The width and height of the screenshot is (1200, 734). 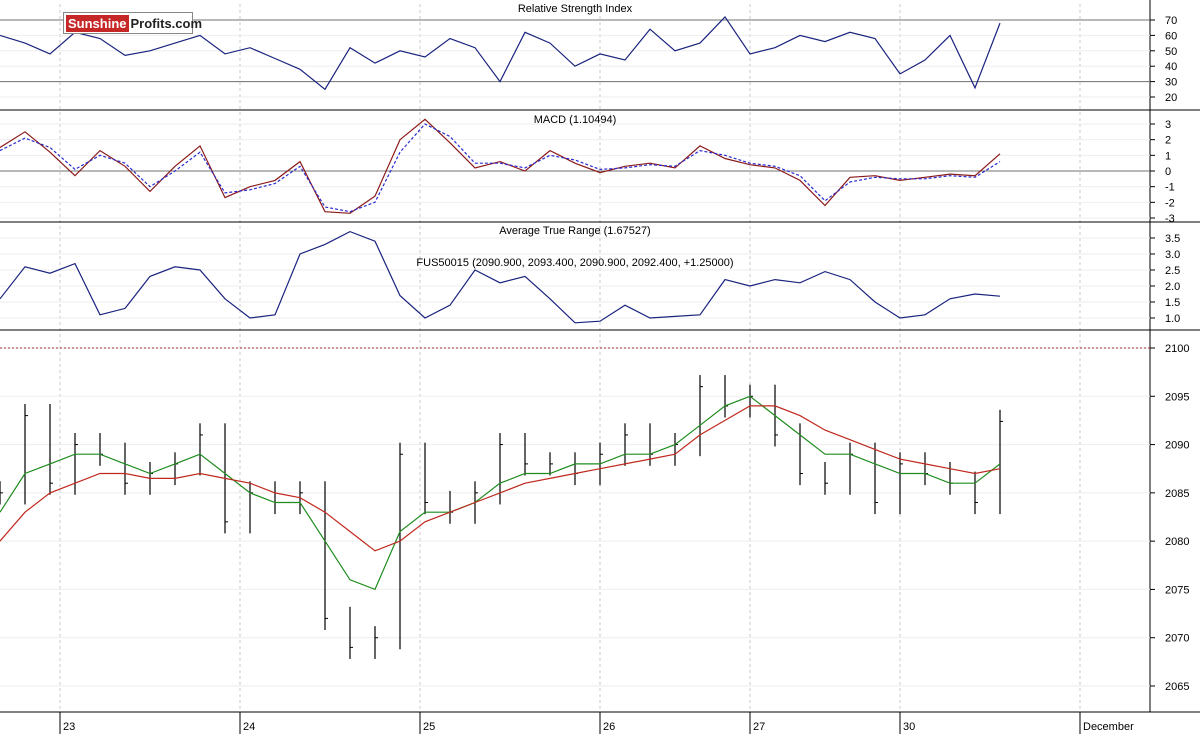 I want to click on y-tick-label: 2100, so click(x=1177, y=349).